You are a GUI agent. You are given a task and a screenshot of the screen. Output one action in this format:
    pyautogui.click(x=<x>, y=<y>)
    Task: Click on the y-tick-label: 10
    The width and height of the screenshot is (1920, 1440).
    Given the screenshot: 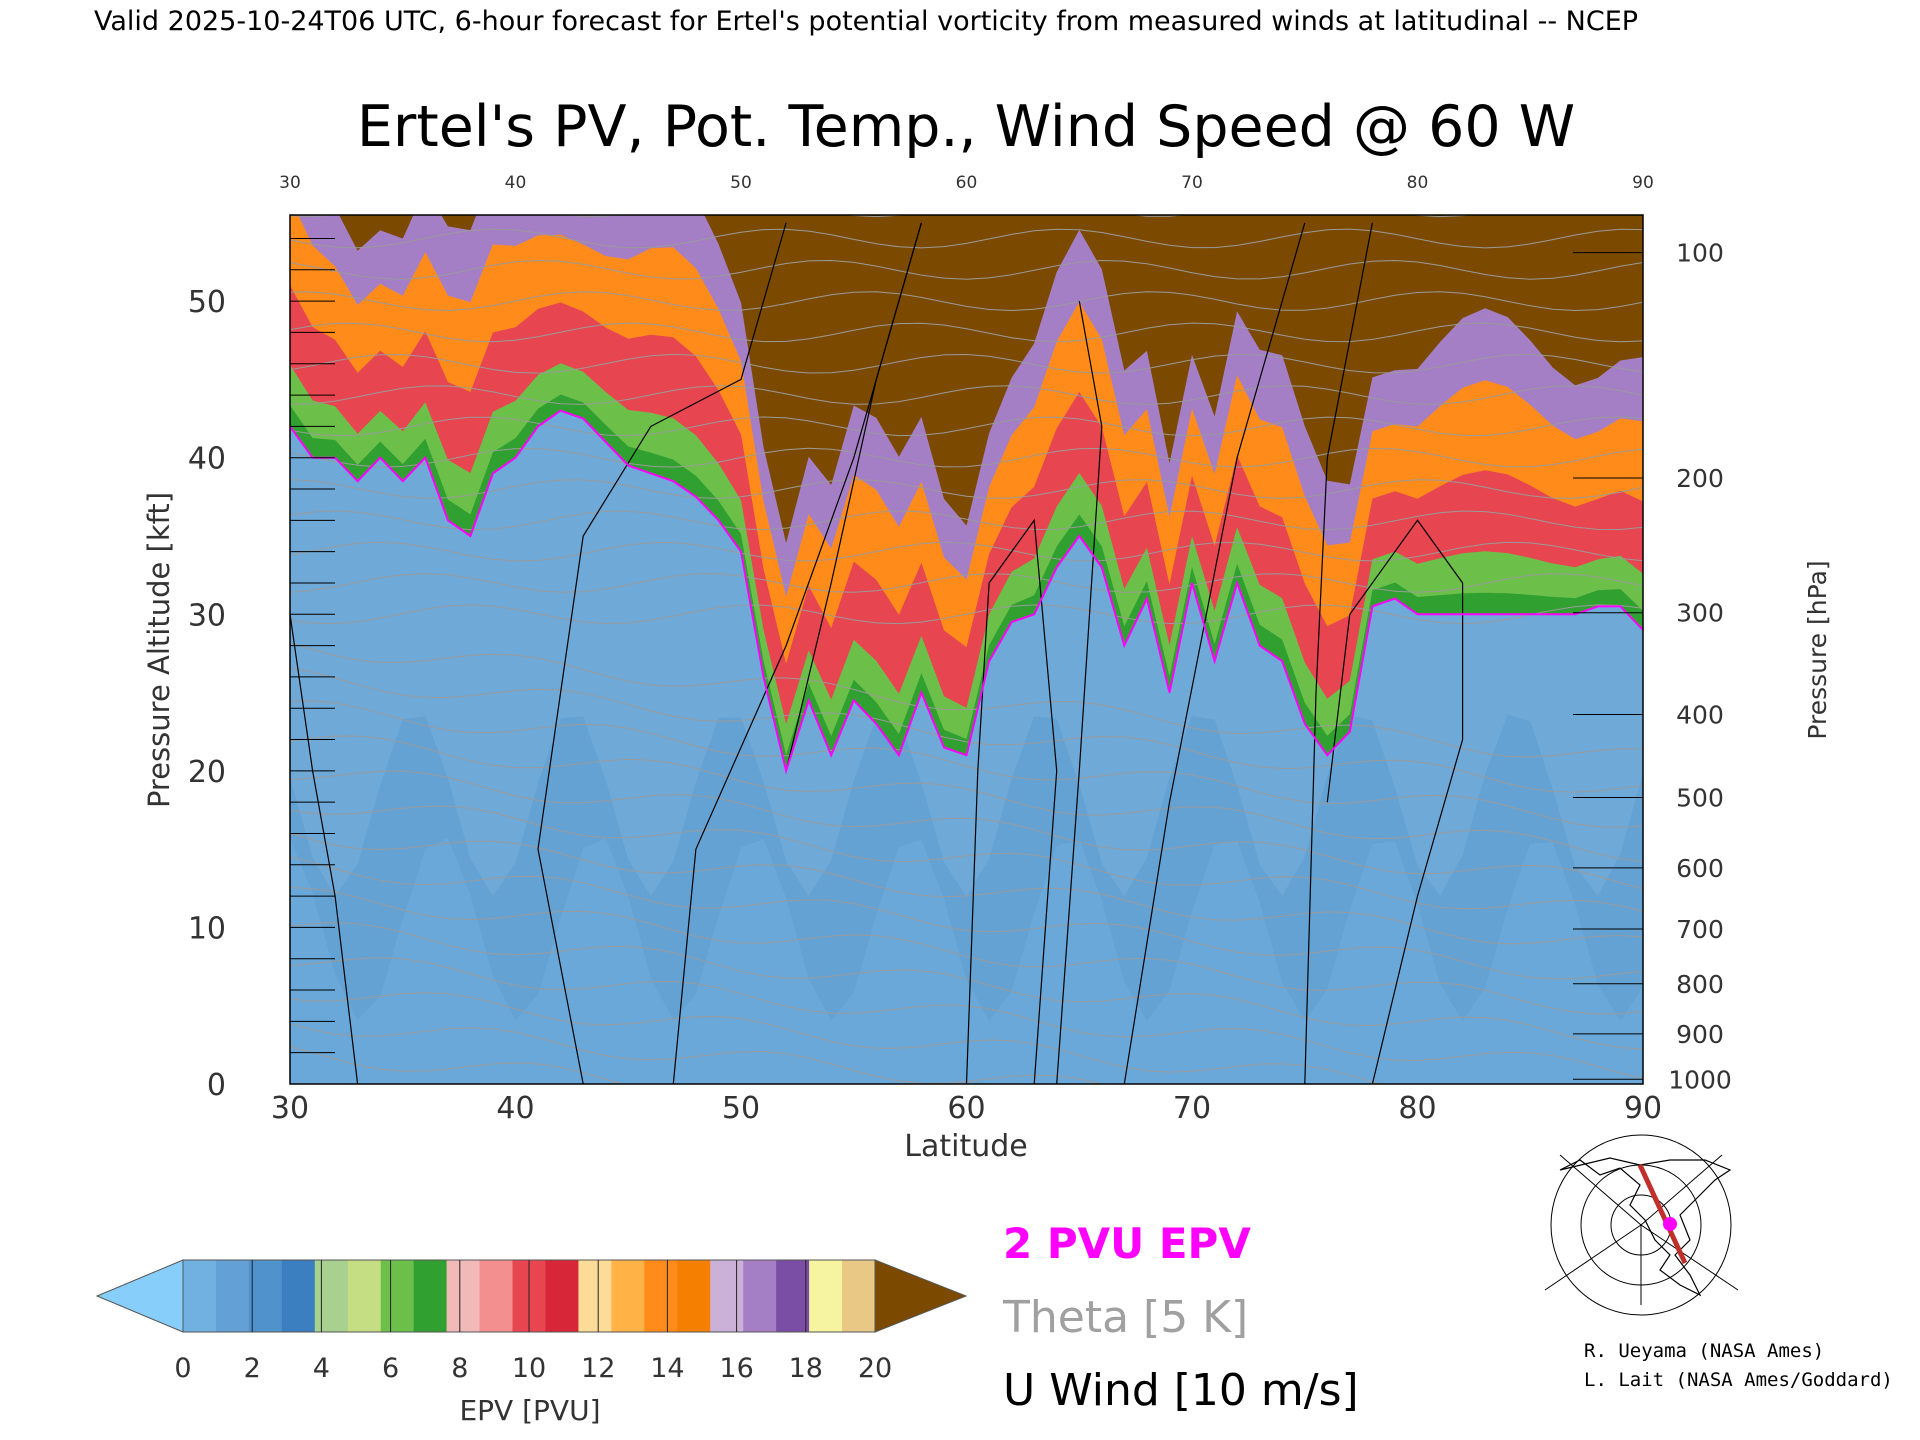 What is the action you would take?
    pyautogui.click(x=207, y=928)
    